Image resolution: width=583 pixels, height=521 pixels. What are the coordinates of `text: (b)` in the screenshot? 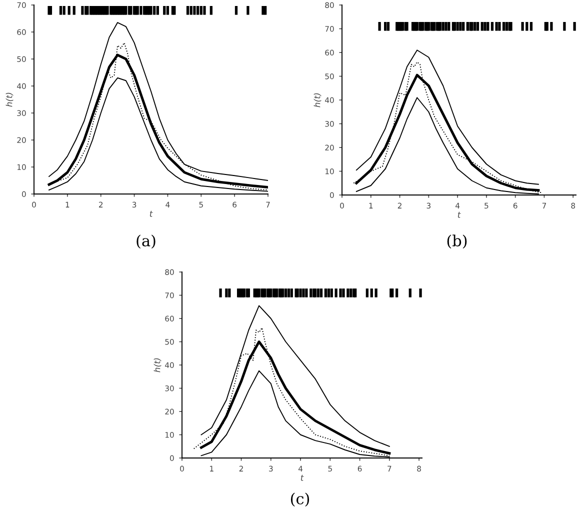 It's located at (457, 241).